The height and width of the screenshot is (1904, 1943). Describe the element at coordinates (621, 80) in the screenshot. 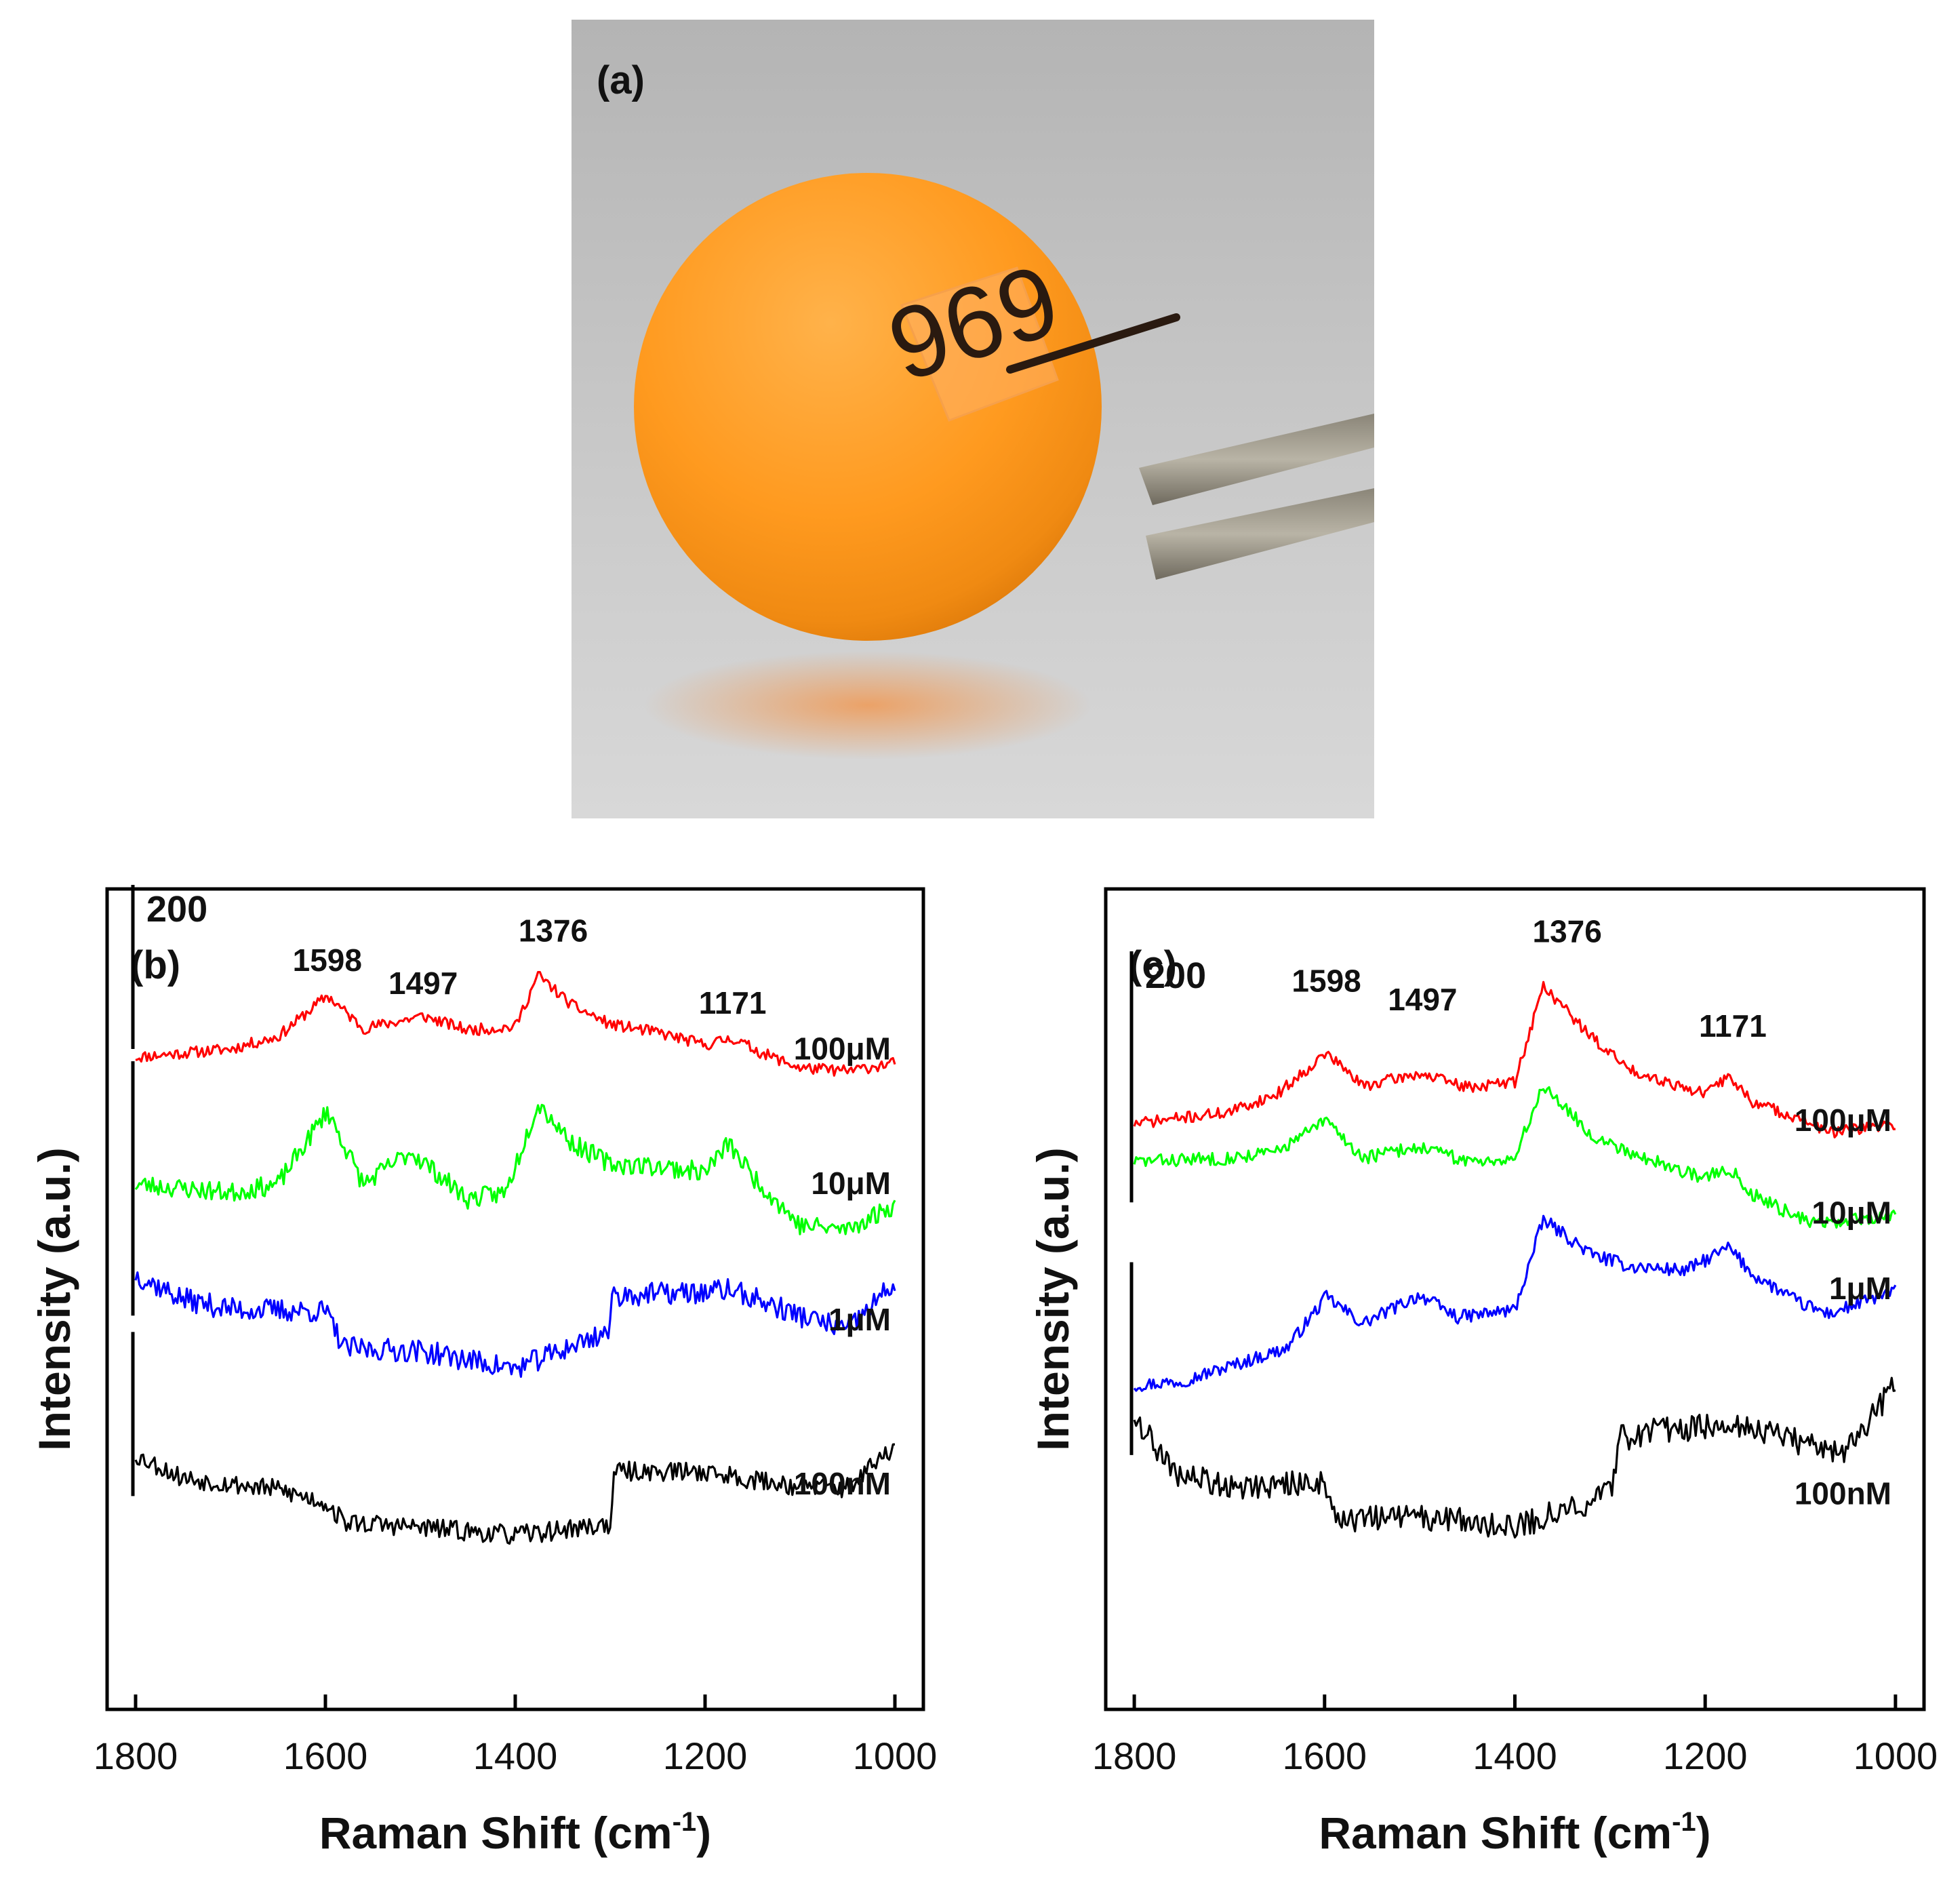

I see `panel-a-label: (a)` at that location.